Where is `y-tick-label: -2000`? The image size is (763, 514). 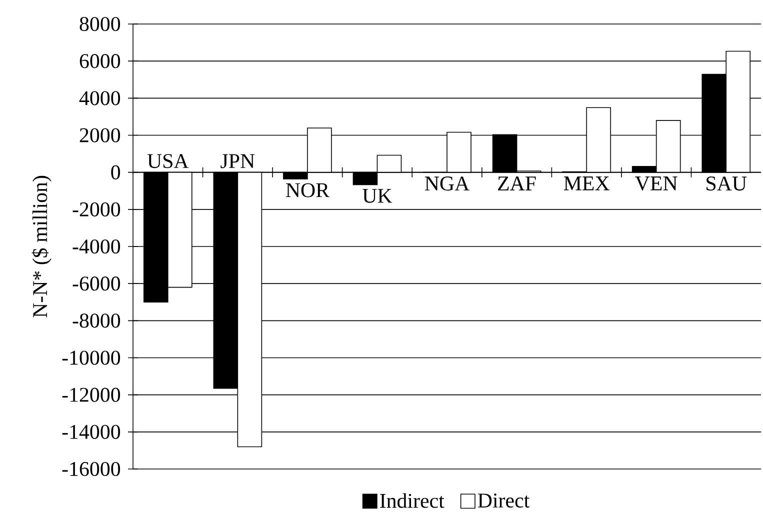
y-tick-label: -2000 is located at coordinates (96, 209).